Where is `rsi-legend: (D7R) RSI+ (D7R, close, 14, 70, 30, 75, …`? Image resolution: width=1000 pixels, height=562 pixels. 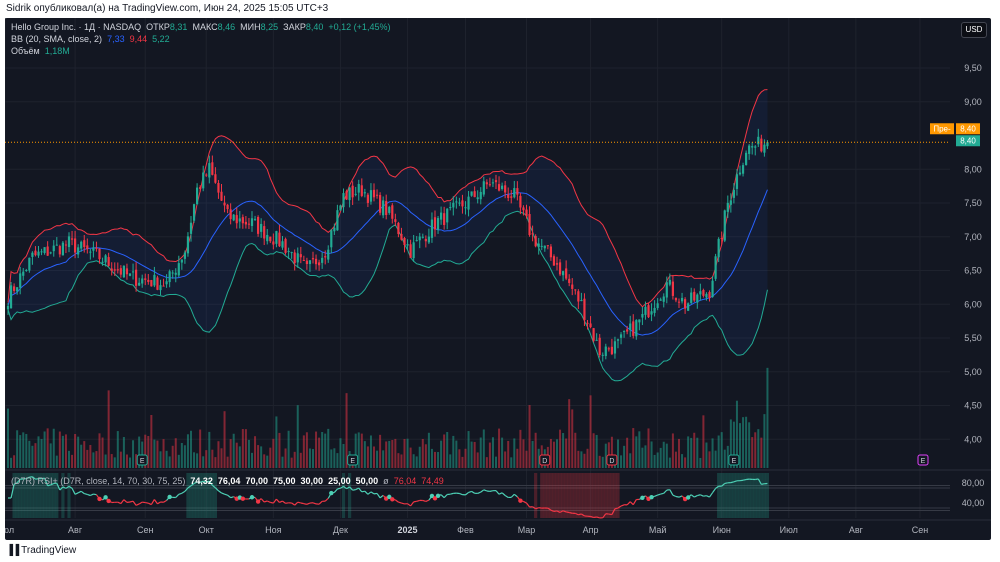 rsi-legend: (D7R) RSI+ (D7R, close, 14, 70, 30, 75, … is located at coordinates (227, 481).